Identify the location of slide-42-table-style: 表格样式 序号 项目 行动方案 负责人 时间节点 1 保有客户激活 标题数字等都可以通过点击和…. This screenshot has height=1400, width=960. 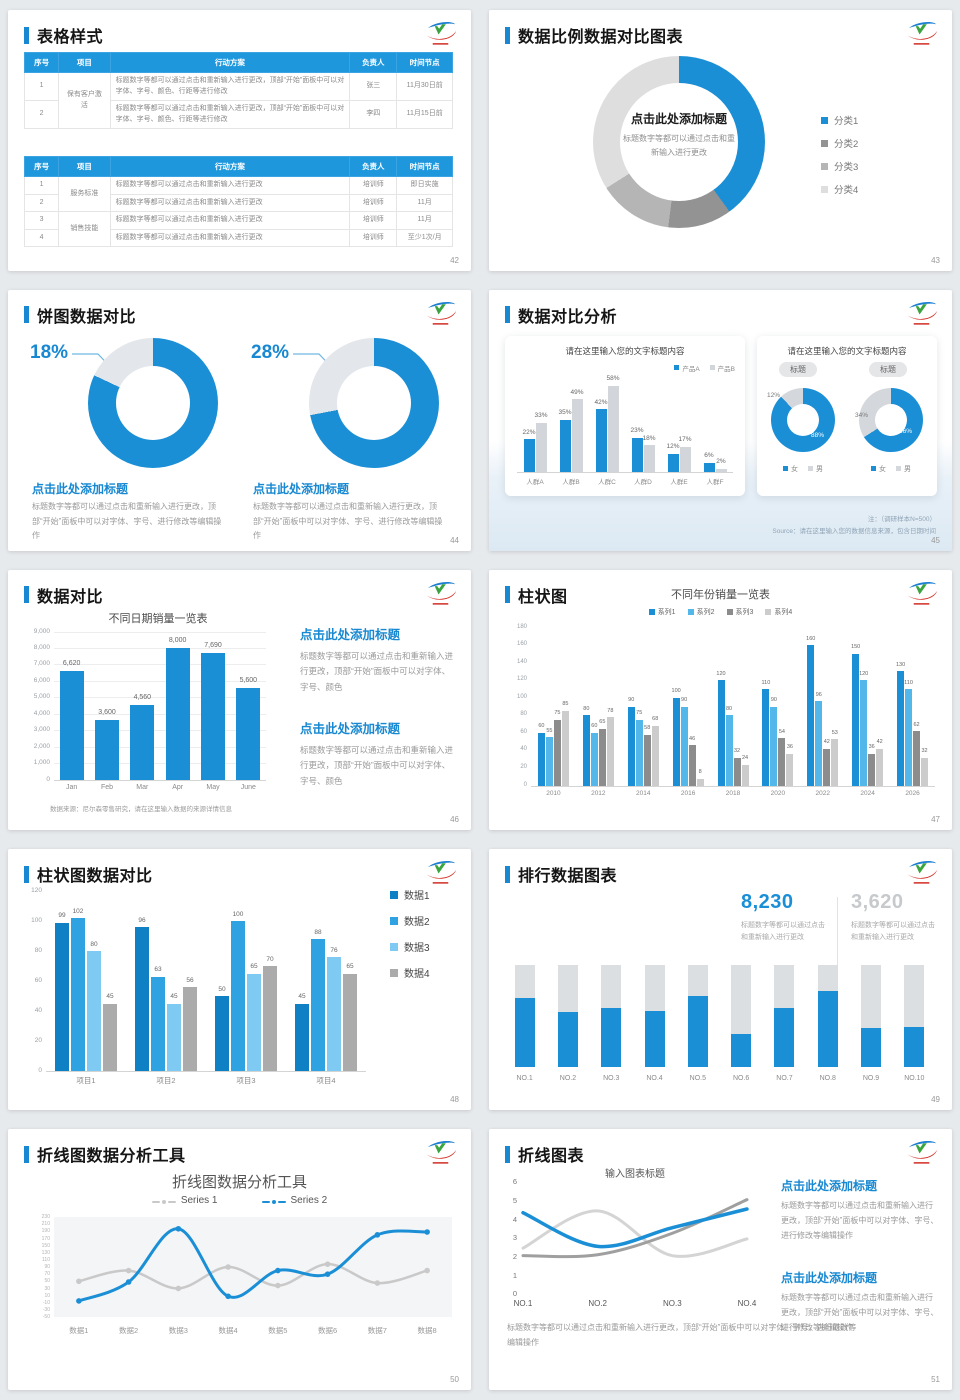
(239, 140).